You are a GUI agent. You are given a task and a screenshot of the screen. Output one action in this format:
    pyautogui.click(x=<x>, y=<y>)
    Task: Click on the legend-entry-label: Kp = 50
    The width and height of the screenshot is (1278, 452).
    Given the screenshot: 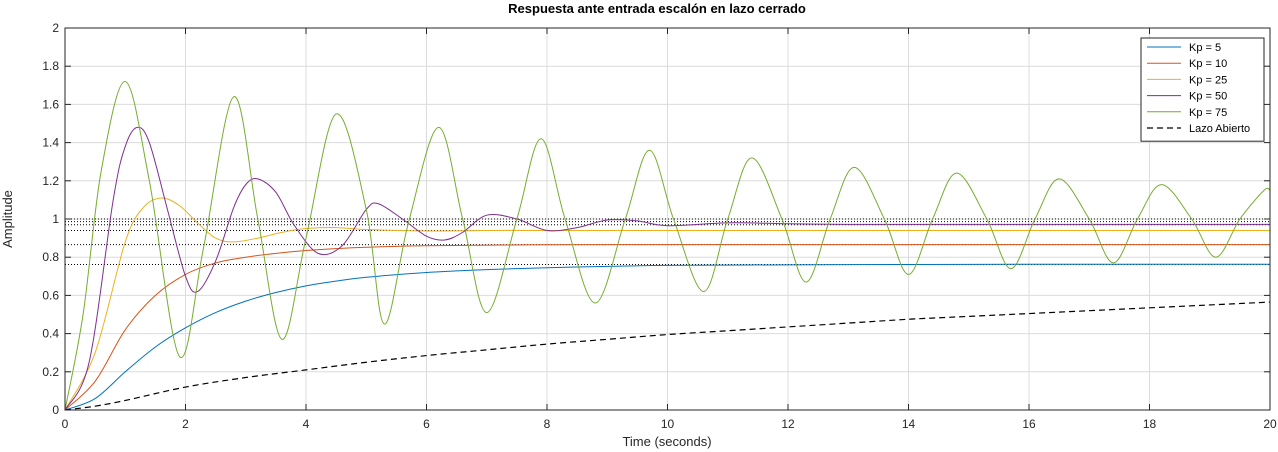 What is the action you would take?
    pyautogui.click(x=1208, y=97)
    